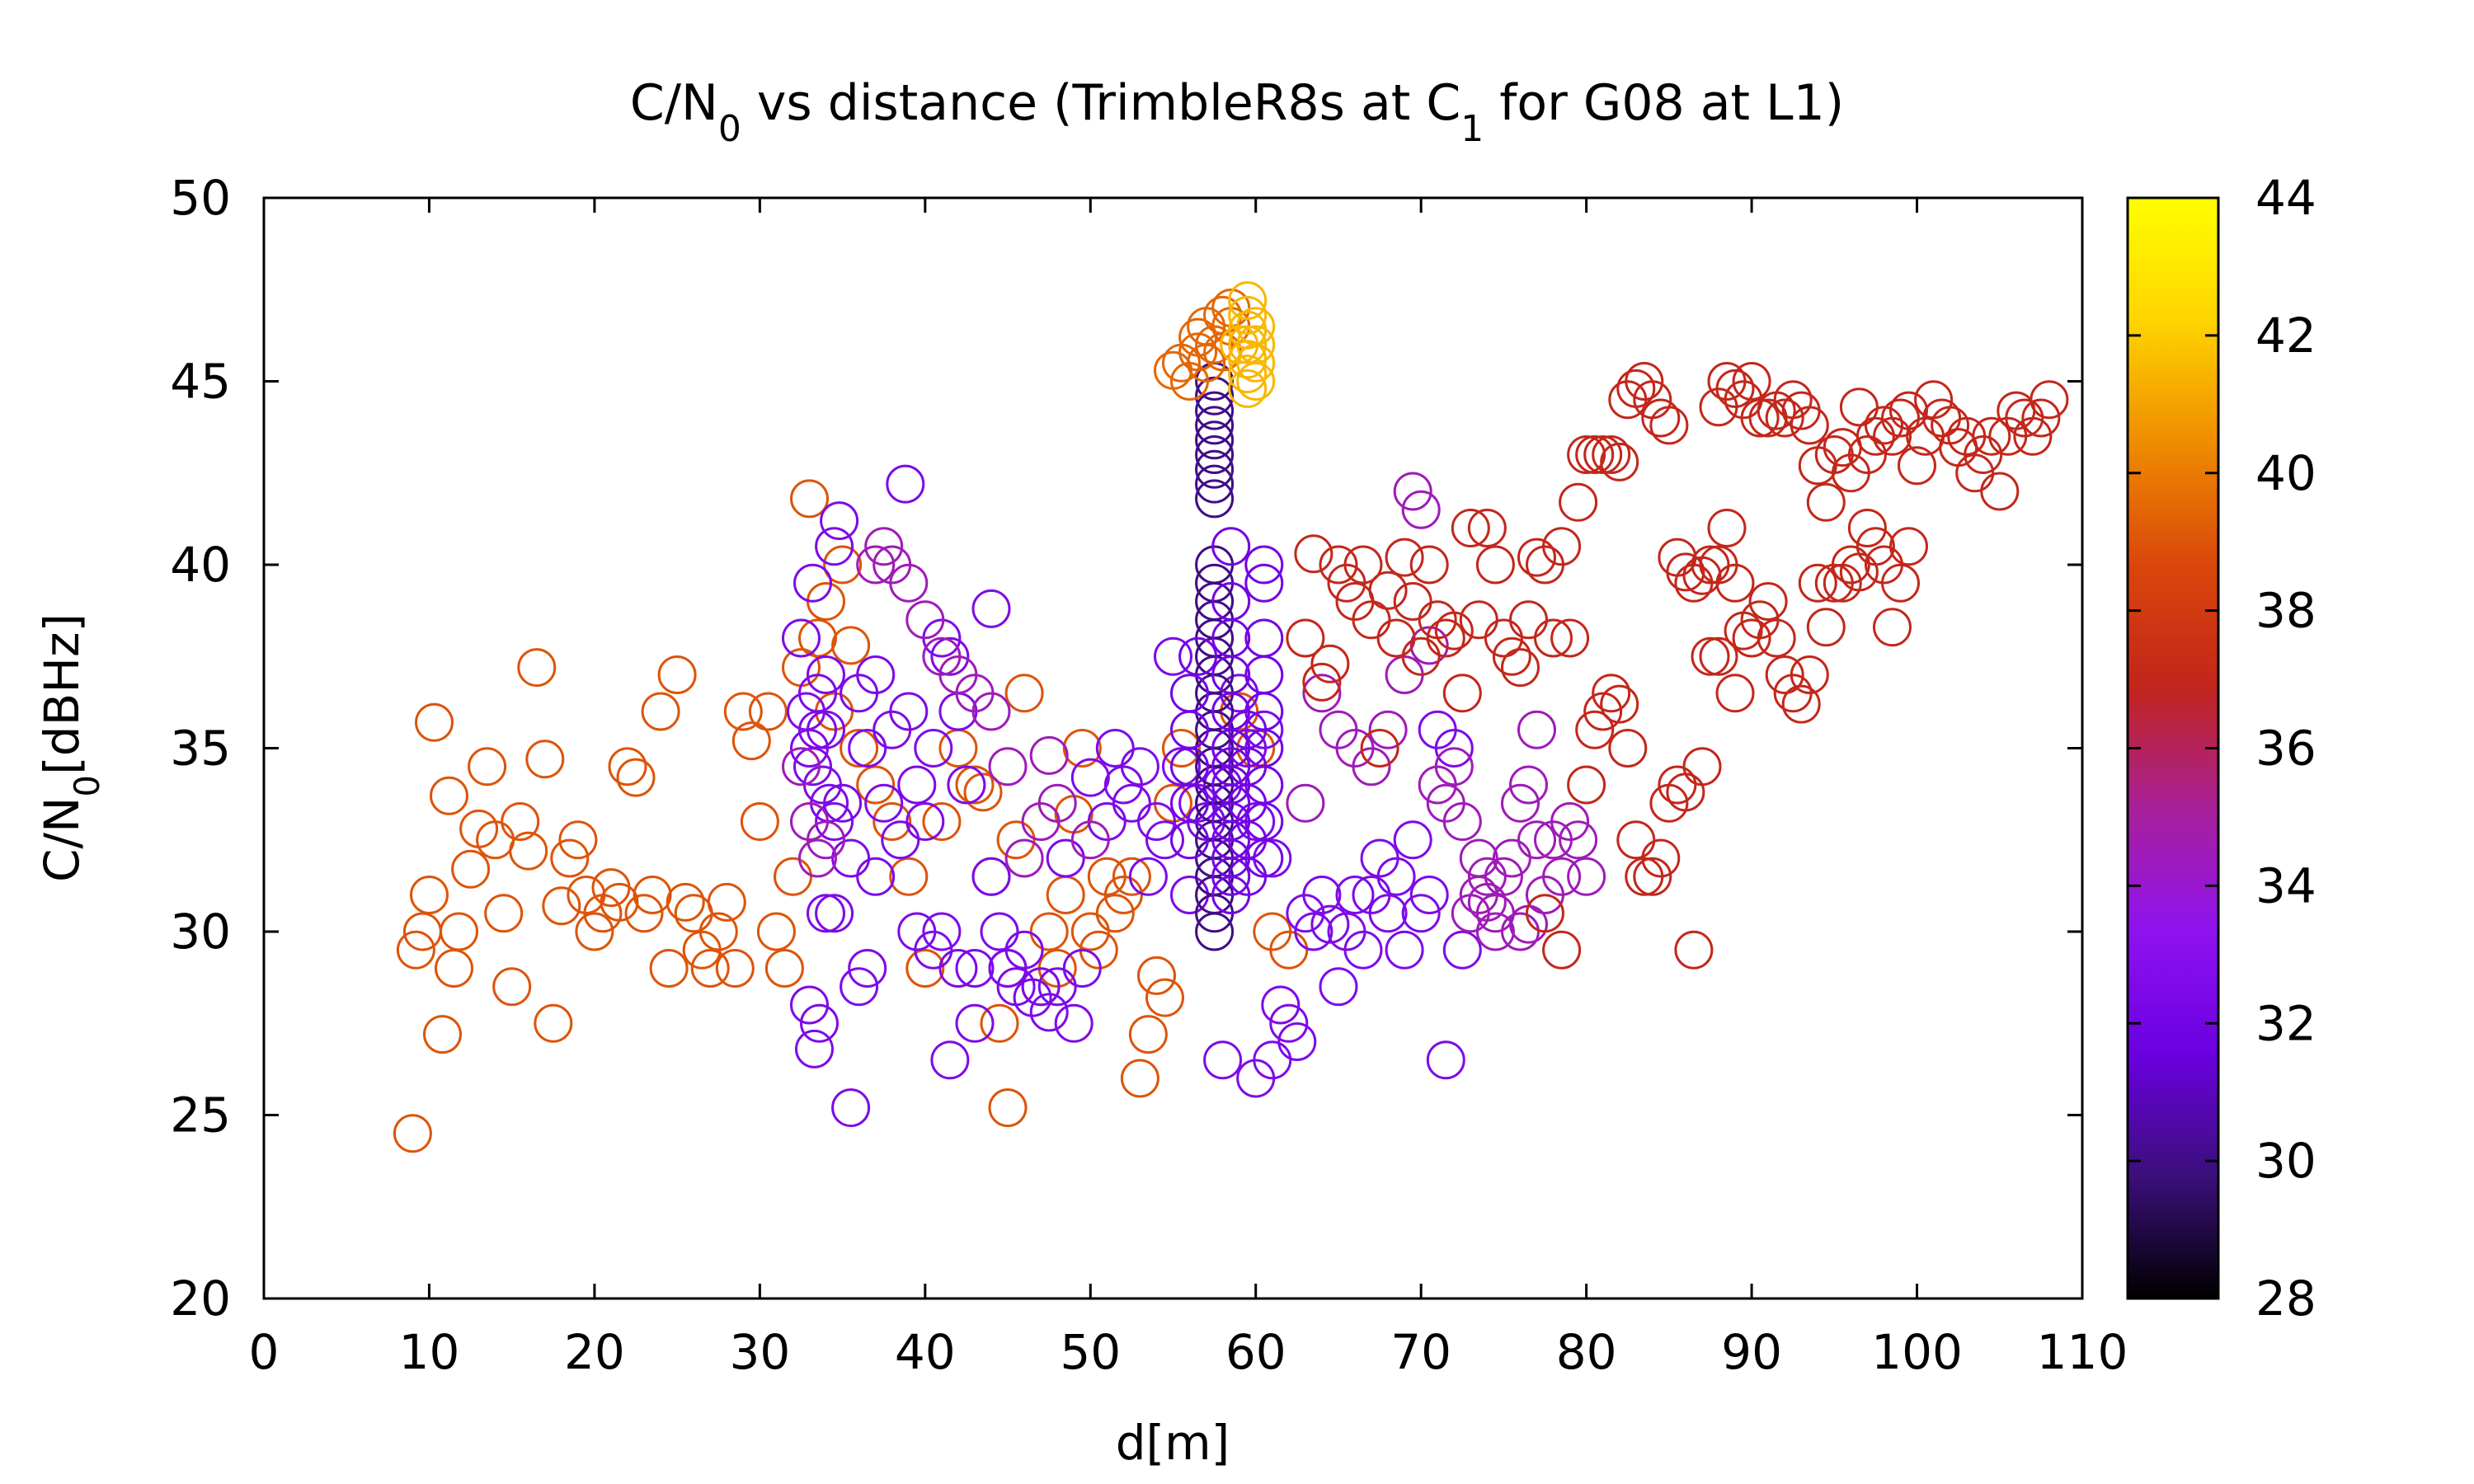 The height and width of the screenshot is (1484, 2474). Describe the element at coordinates (759, 1352) in the screenshot. I see `x-tick-label: 30` at that location.